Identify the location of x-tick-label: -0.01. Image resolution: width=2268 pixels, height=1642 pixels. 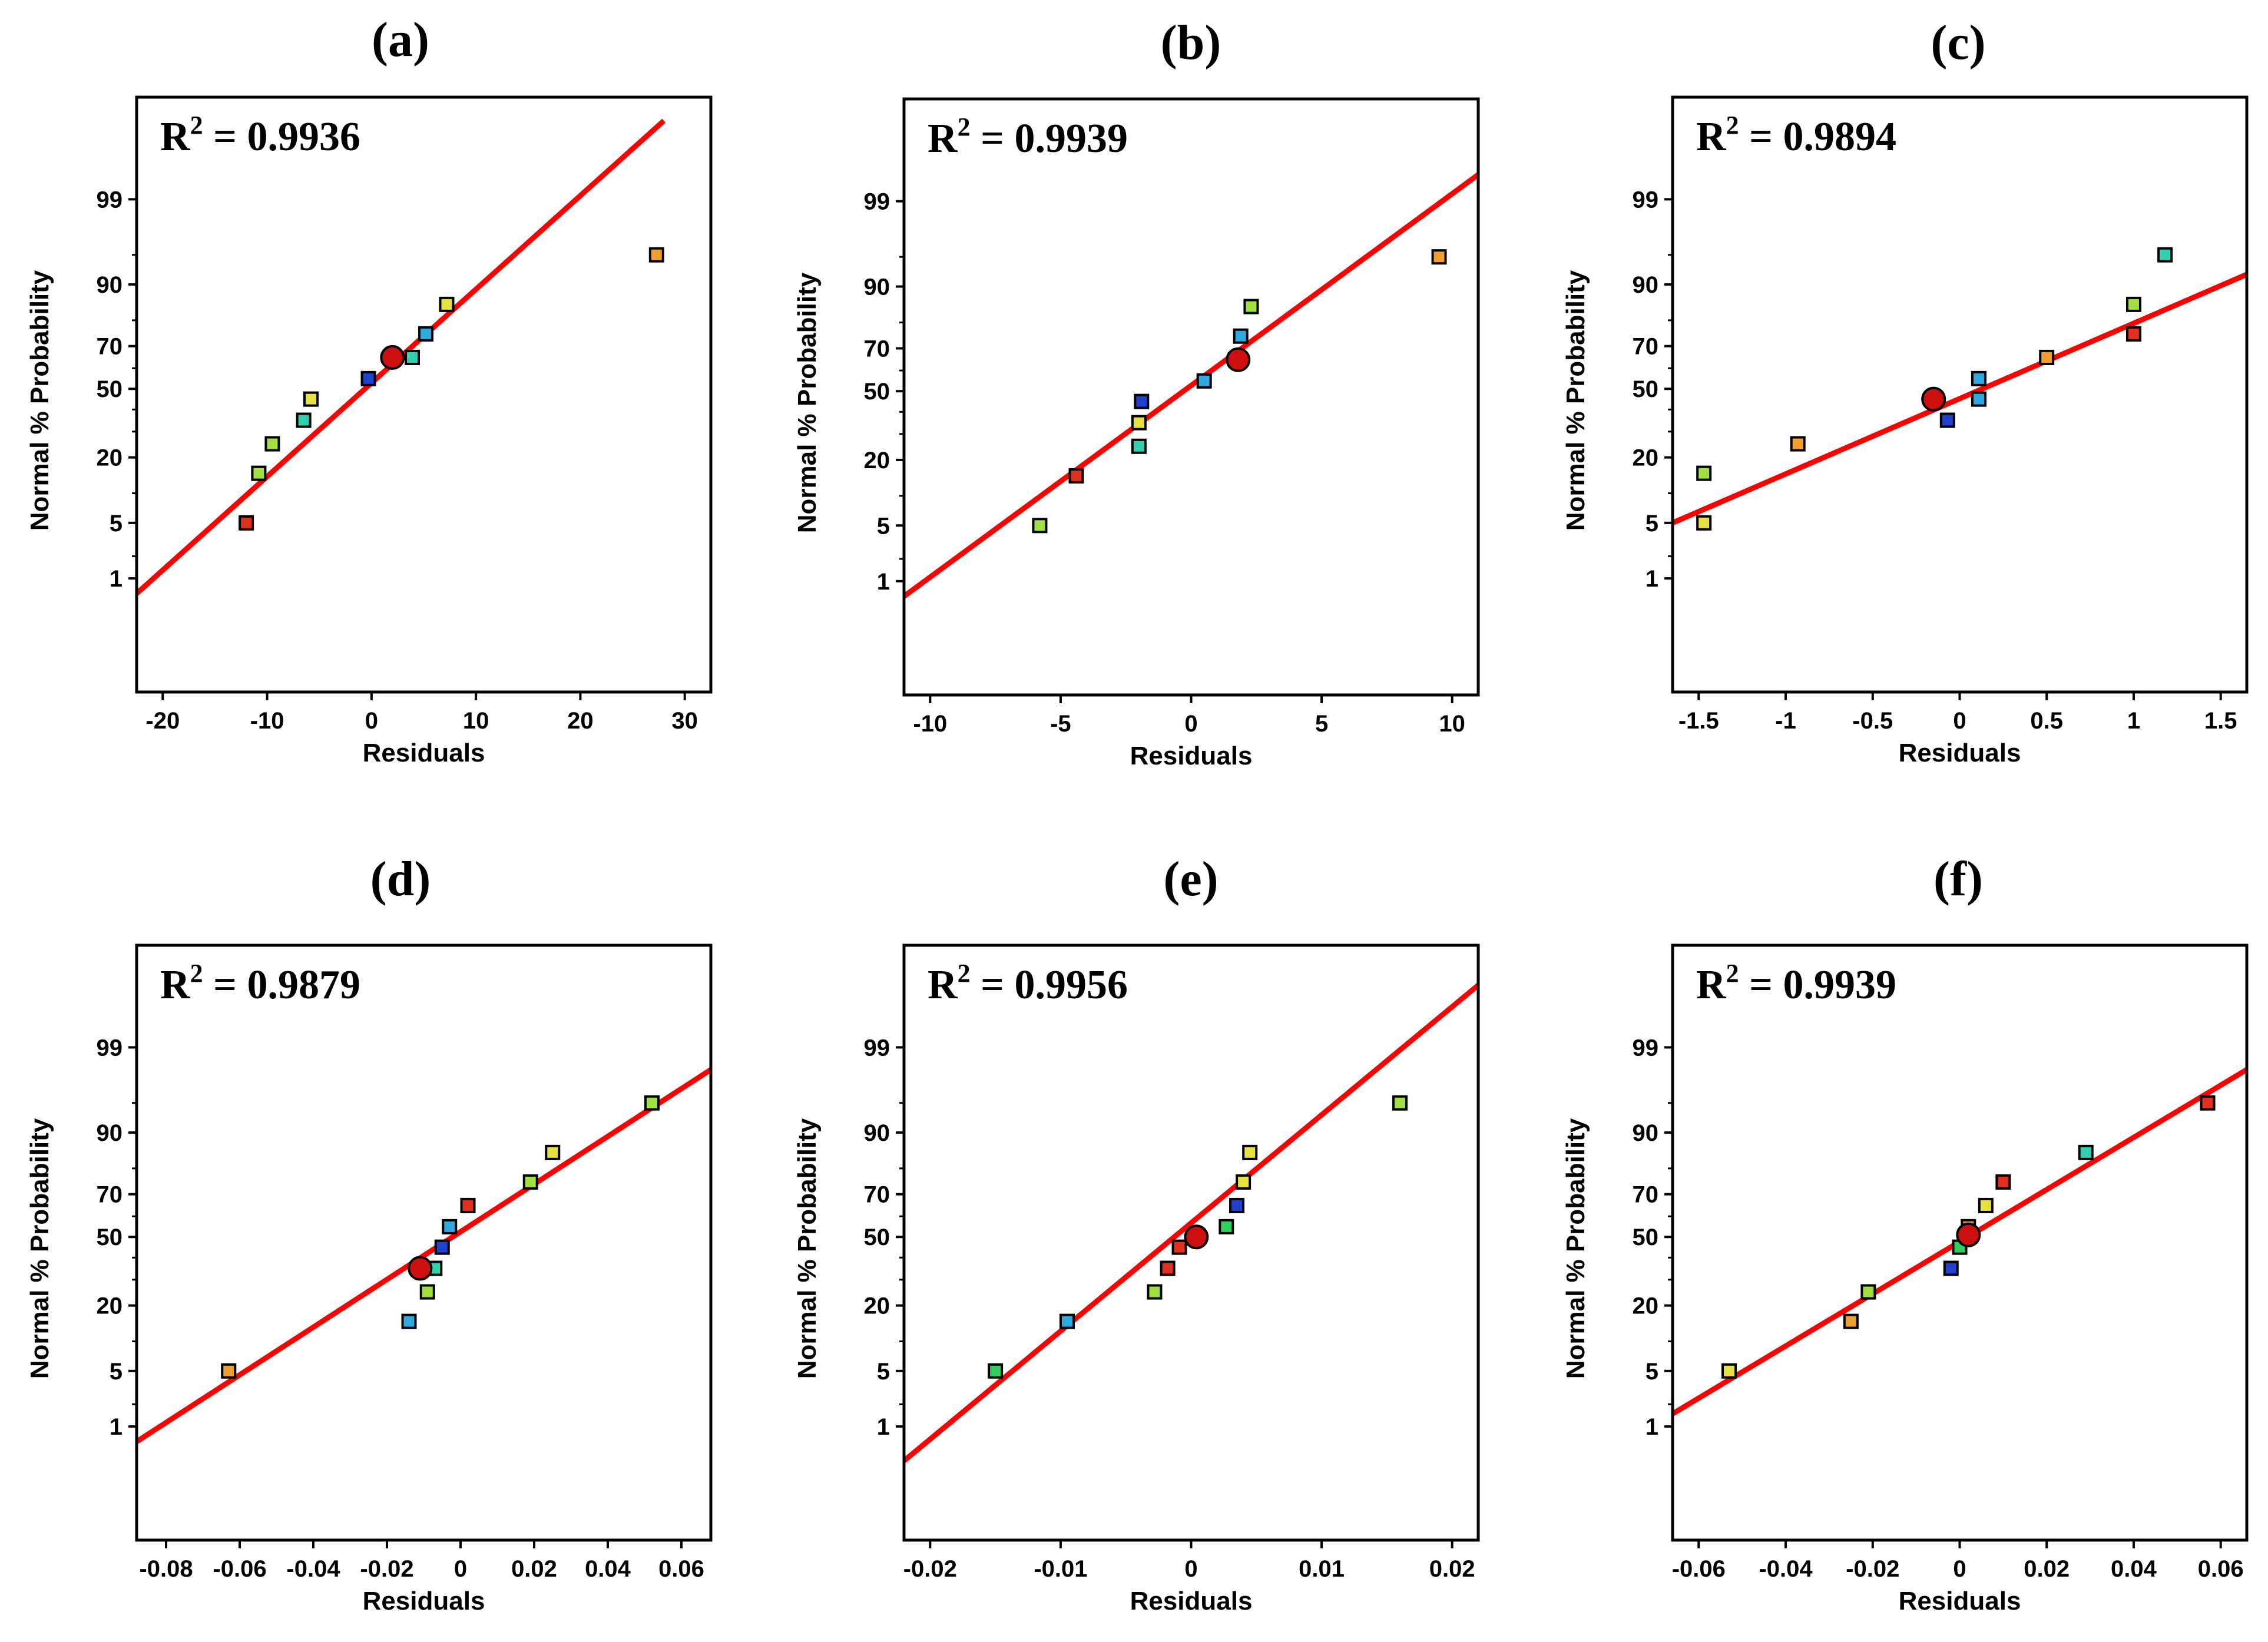
(1060, 1569).